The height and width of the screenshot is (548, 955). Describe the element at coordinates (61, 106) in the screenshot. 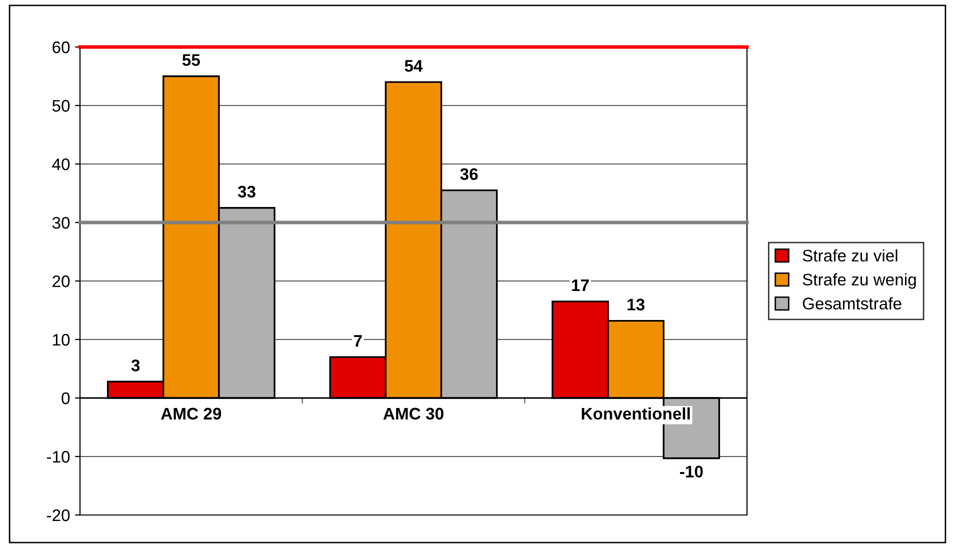

I see `y-tick-label: 50` at that location.